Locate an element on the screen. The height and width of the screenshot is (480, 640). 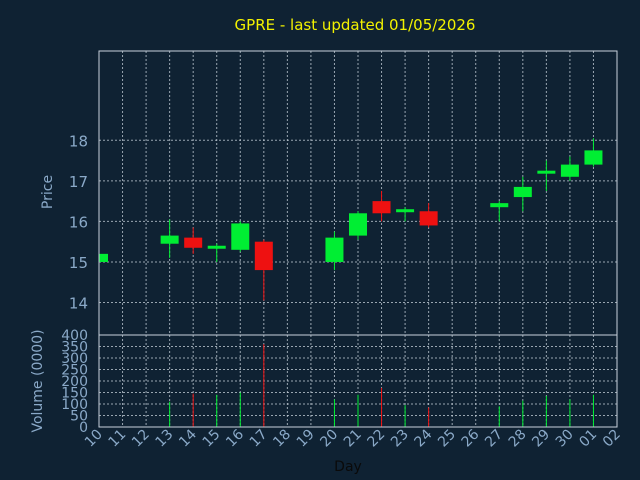
volume-y-tick-label: 100 is located at coordinates (74, 405).